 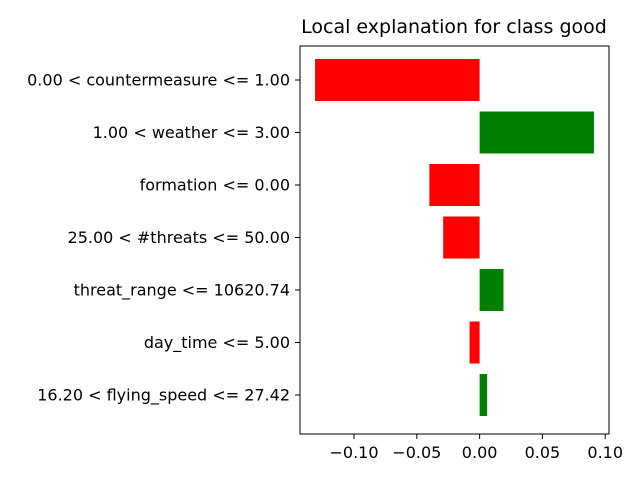 I want to click on x-axis-ticks: −0.10 −0.05 0.00 0.05 0.10, so click(x=476, y=448).